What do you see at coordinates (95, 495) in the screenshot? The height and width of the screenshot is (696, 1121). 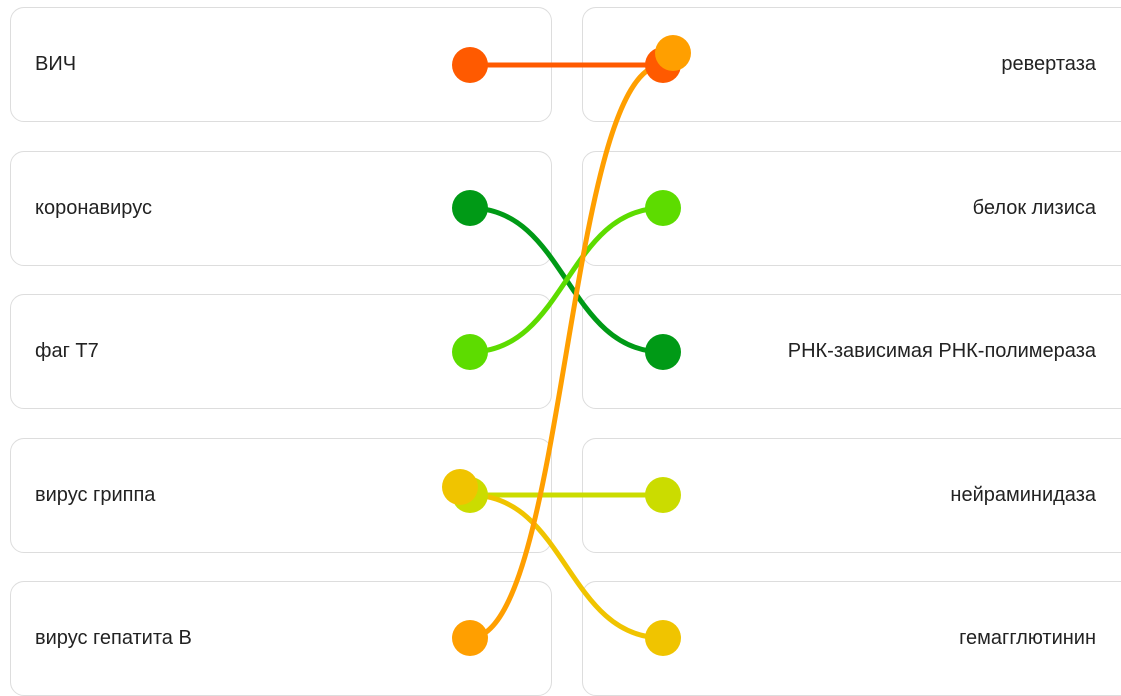 I see `left-card-label: вирус гриппа` at bounding box center [95, 495].